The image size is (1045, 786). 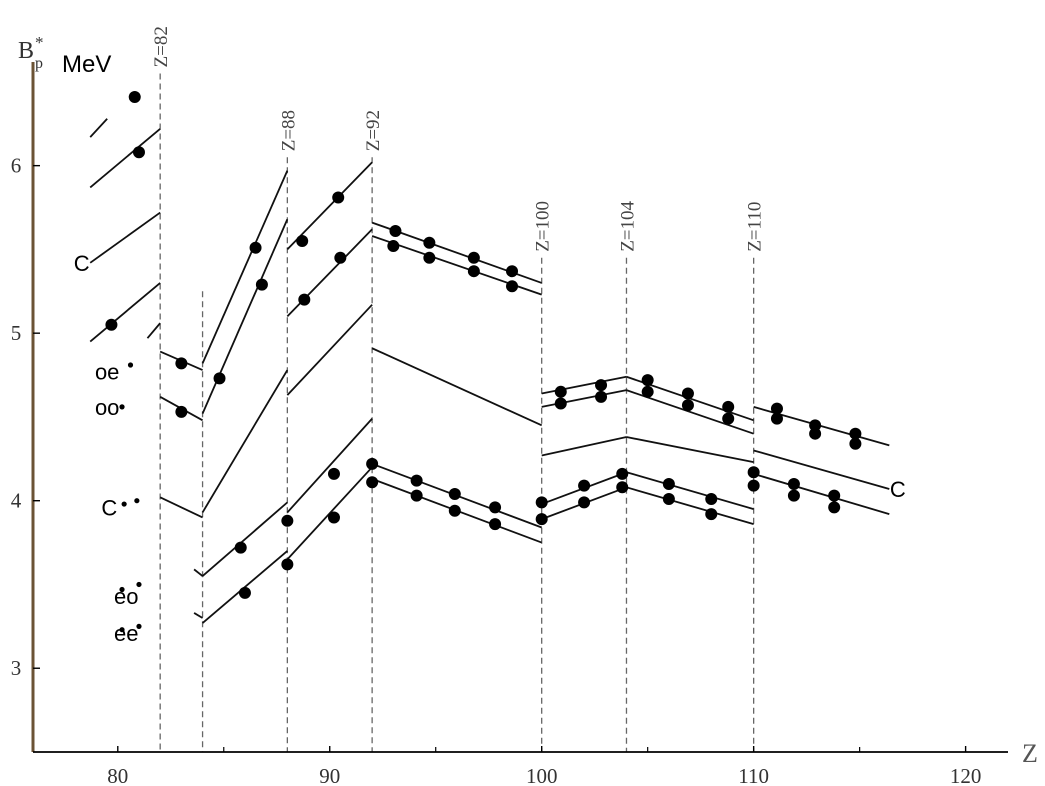 I want to click on y-tick-label: 3, so click(x=16, y=668).